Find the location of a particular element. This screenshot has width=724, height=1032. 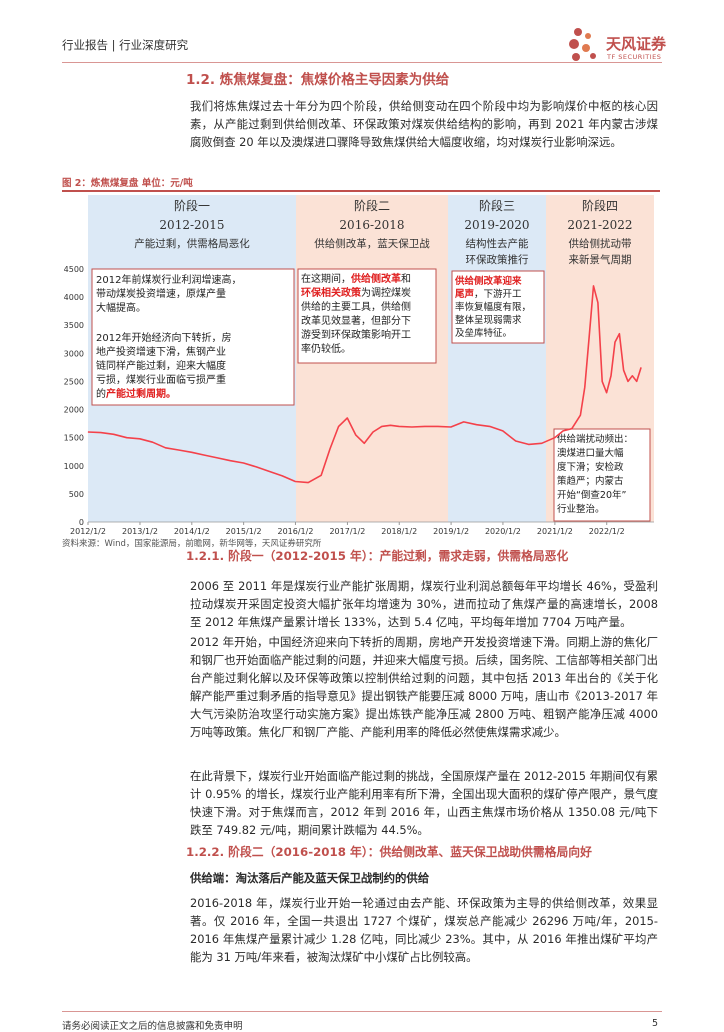

annotation-b-line2: 环保相关政策为调控煤炭 is located at coordinates (356, 292).